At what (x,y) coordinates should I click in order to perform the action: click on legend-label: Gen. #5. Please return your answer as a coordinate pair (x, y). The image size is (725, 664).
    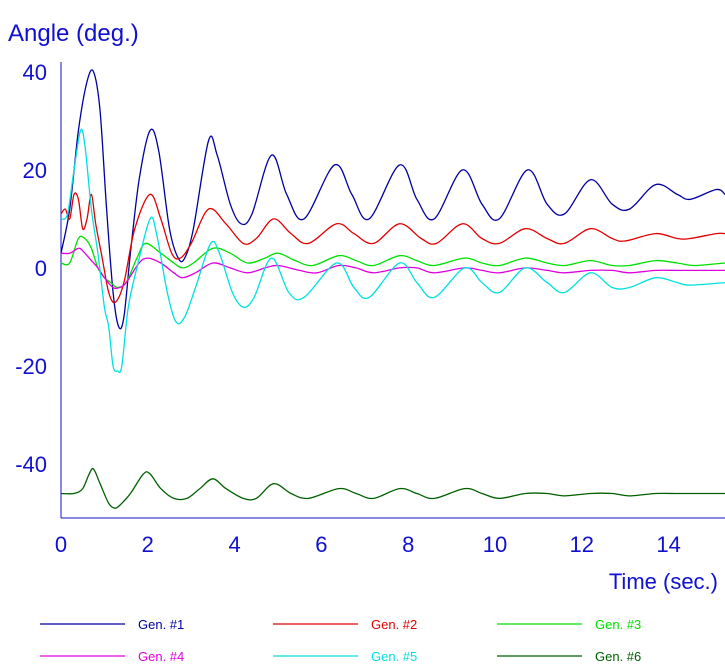
    Looking at the image, I should click on (394, 656).